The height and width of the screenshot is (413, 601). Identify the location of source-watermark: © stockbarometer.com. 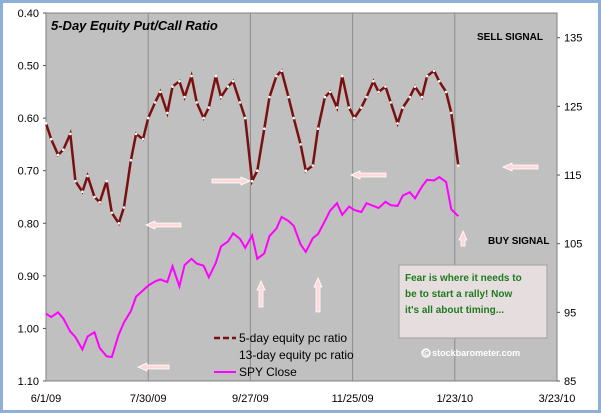
(471, 353).